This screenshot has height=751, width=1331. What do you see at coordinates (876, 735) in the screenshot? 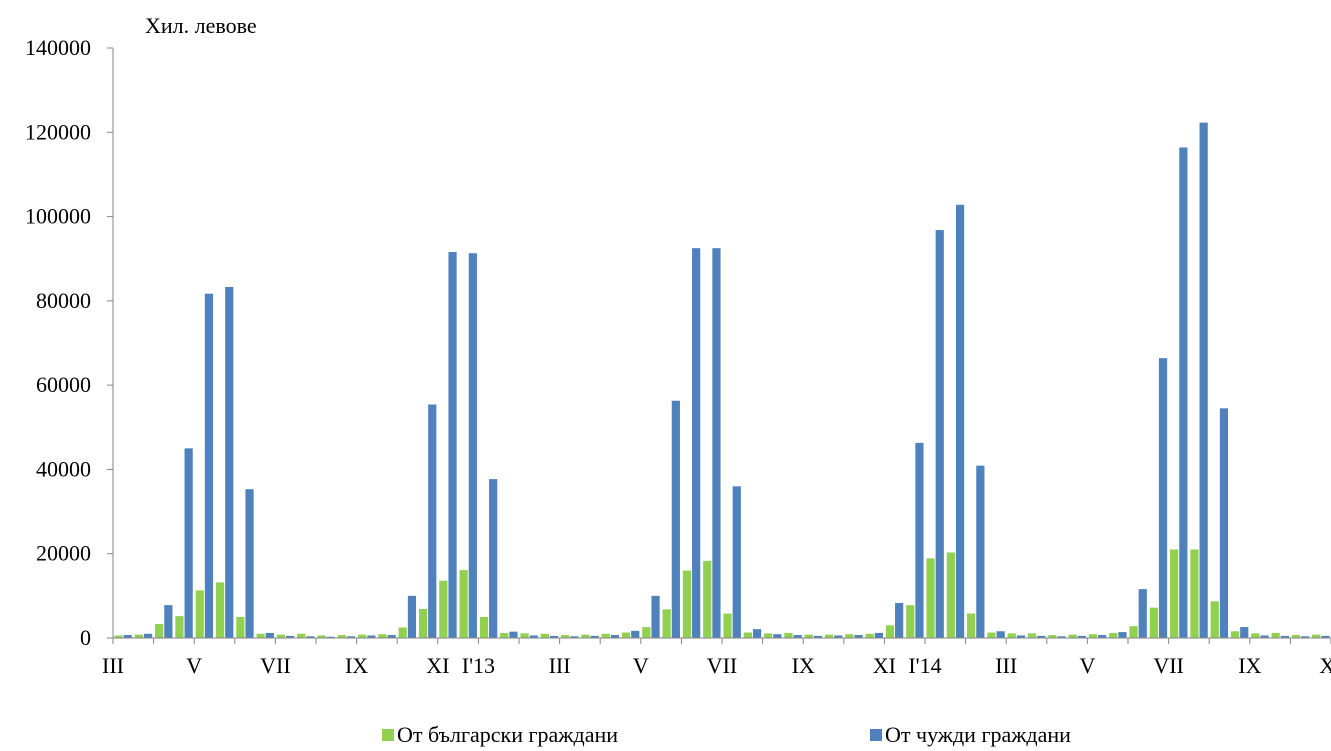
I see `legend-swatch` at bounding box center [876, 735].